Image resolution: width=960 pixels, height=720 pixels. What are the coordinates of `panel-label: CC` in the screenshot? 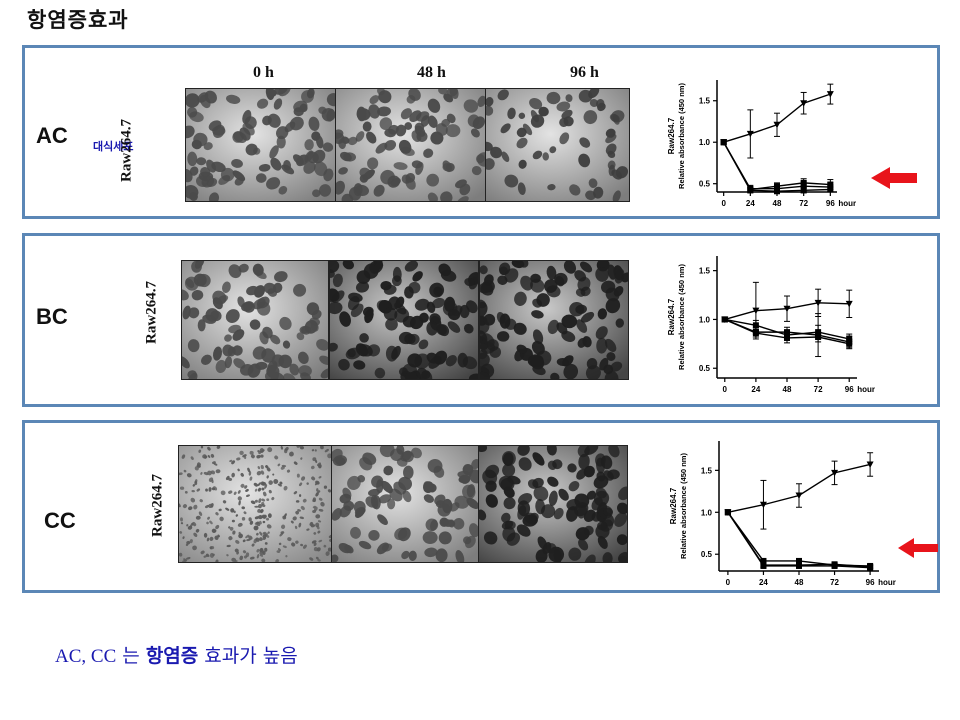 It's located at (60, 520).